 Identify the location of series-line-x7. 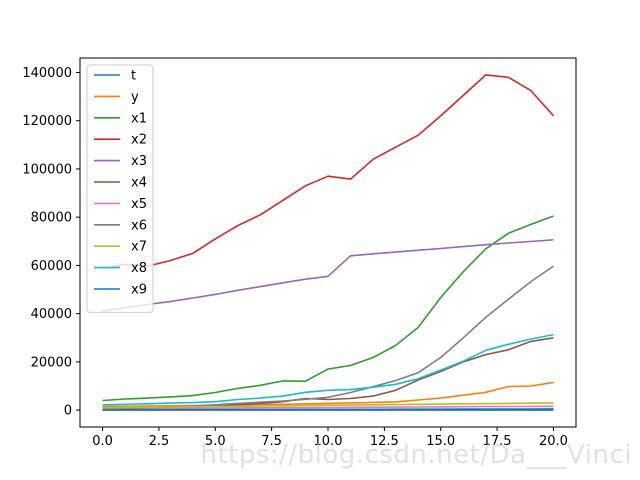
(328, 405).